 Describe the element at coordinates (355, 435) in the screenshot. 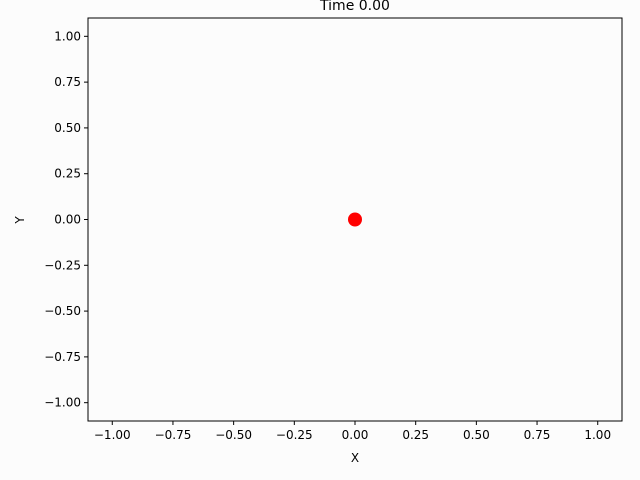

I see `x-tick-label: 0.00` at that location.